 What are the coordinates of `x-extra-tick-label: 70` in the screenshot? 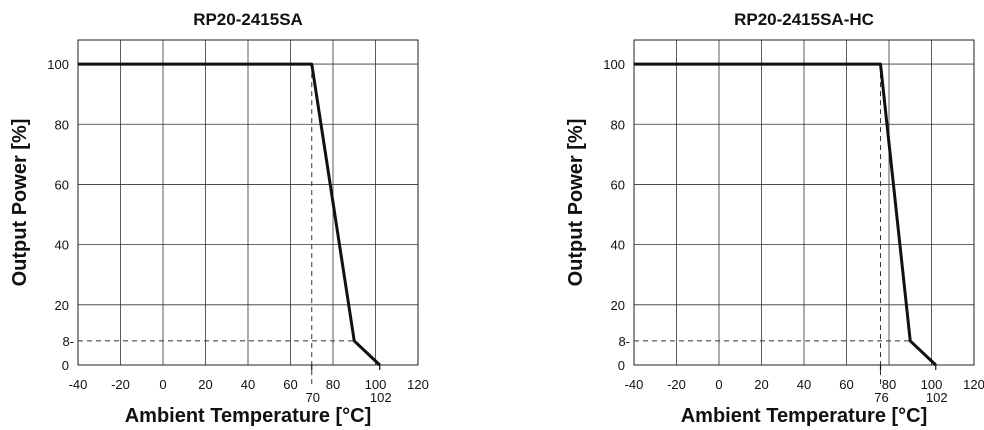 It's located at (313, 397).